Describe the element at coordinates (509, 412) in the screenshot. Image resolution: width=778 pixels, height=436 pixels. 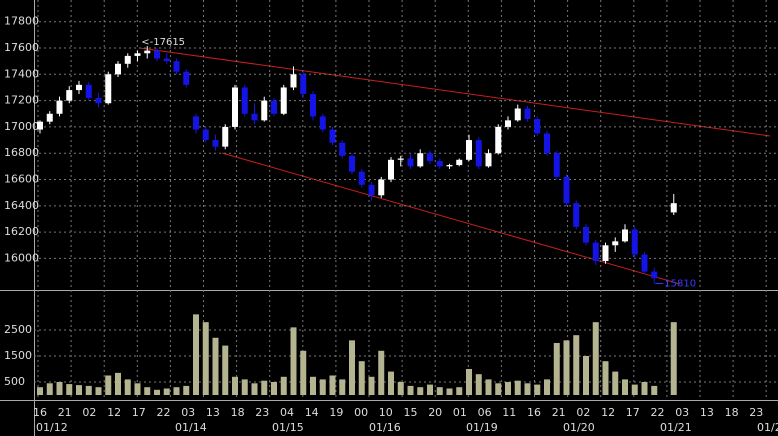
I see `x-tick-label: 11` at that location.